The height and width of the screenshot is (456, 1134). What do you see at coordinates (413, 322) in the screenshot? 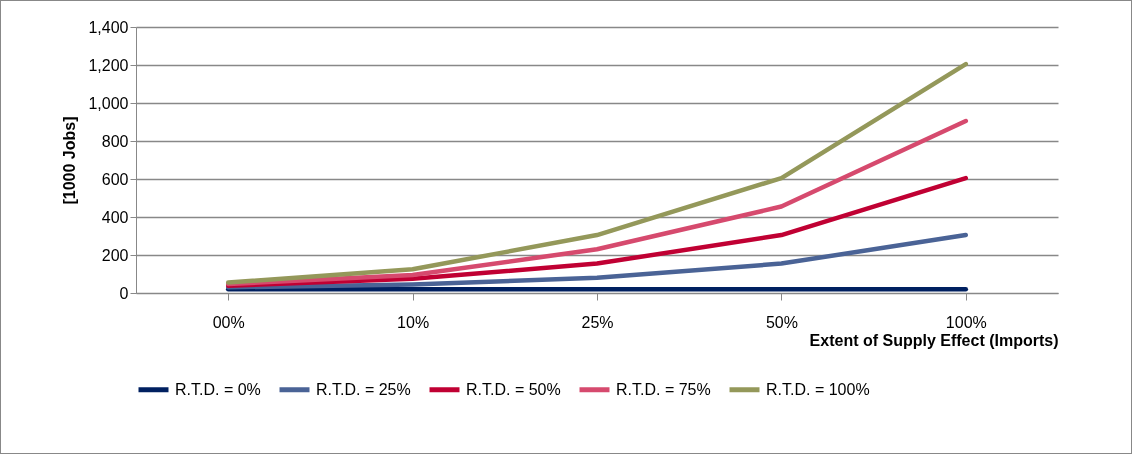
I see `x-tick-label: 10%` at bounding box center [413, 322].